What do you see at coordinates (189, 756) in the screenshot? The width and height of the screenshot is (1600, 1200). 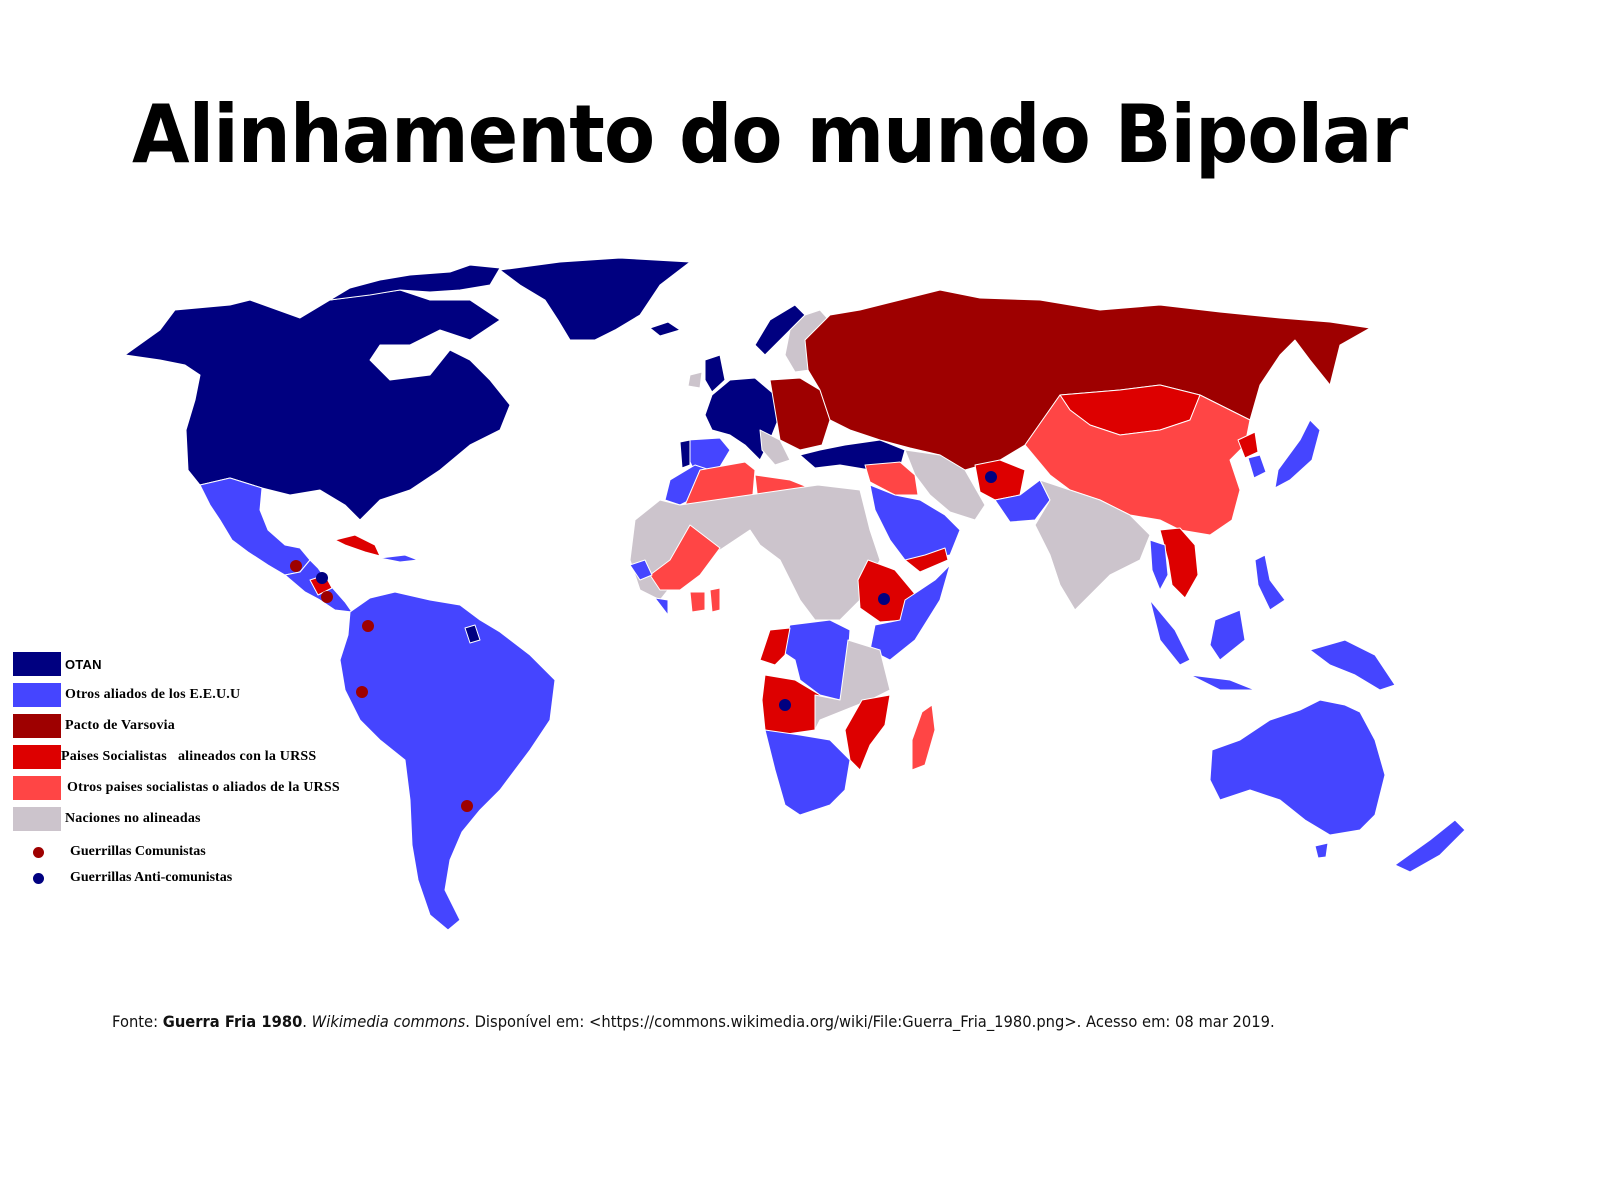 I see `legend-label: Paises Socialistas alineados con la URSS` at bounding box center [189, 756].